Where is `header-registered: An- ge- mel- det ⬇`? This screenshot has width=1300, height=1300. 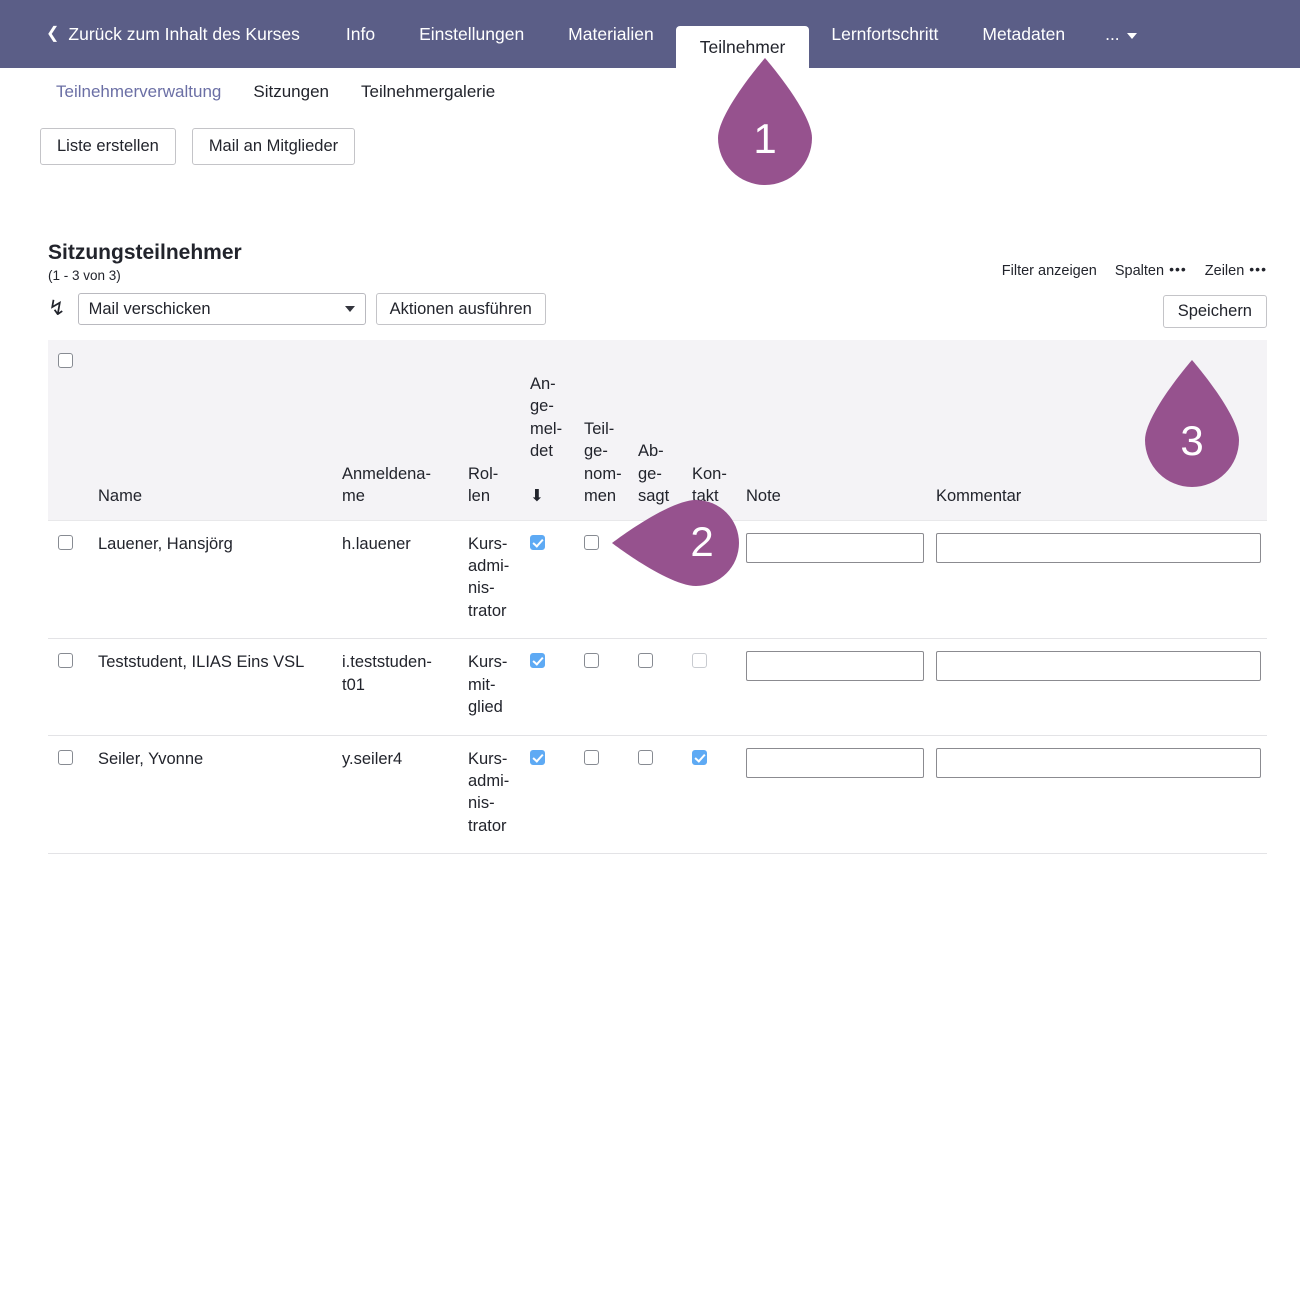 header-registered: An- ge- mel- det ⬇ is located at coordinates (551, 430).